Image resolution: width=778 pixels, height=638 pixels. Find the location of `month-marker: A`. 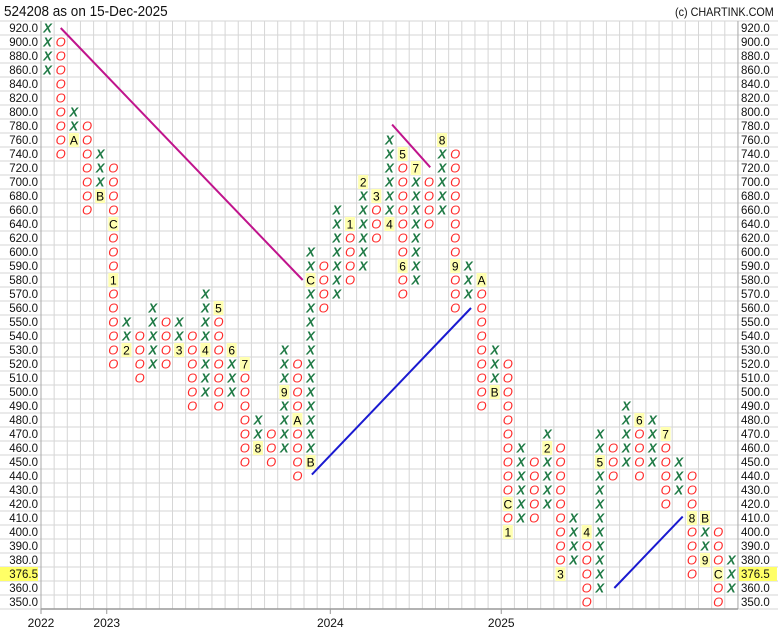

month-marker: A is located at coordinates (74, 141).